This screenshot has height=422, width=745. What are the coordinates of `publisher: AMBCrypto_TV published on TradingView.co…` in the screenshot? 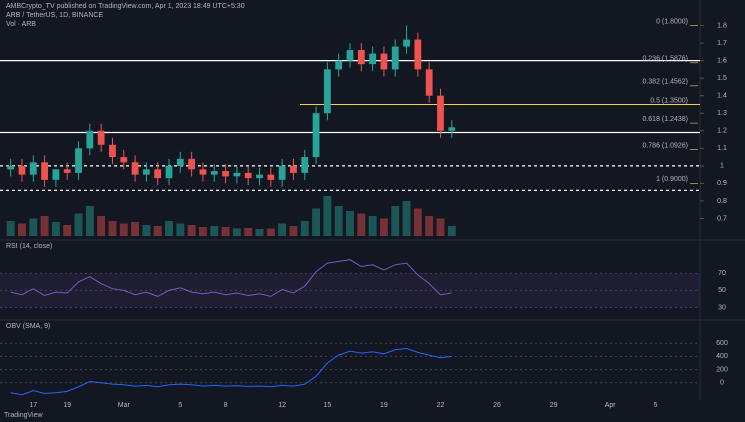 It's located at (125, 6).